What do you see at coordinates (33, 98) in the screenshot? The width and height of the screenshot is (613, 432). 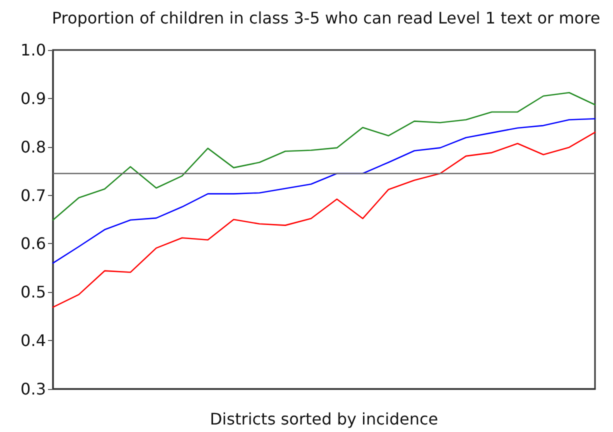 I see `y-tick-label: 0.9` at bounding box center [33, 98].